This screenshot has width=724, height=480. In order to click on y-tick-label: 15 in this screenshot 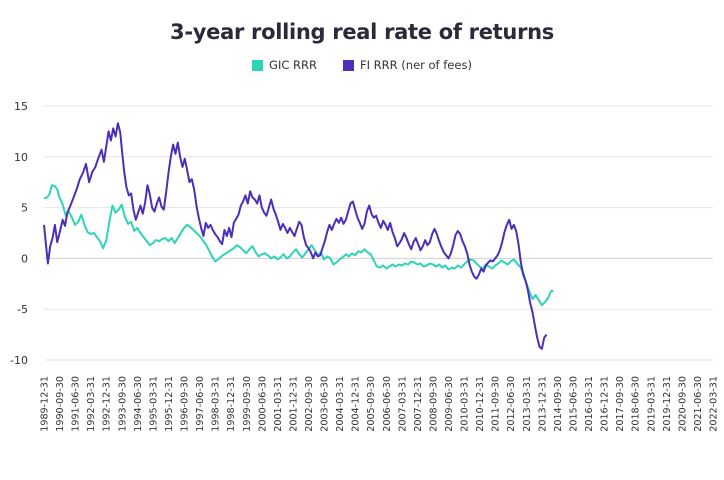, I will do `click(21, 106)`.